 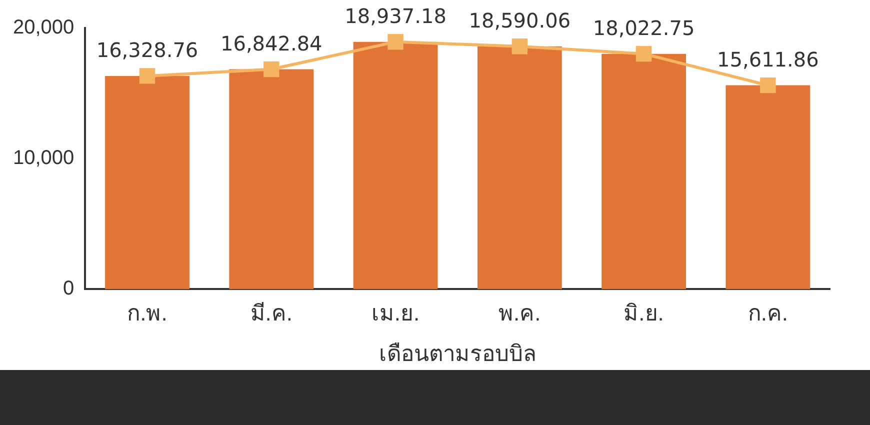 What do you see at coordinates (519, 313) in the screenshot?
I see `x-tick-label: พ.ค.` at bounding box center [519, 313].